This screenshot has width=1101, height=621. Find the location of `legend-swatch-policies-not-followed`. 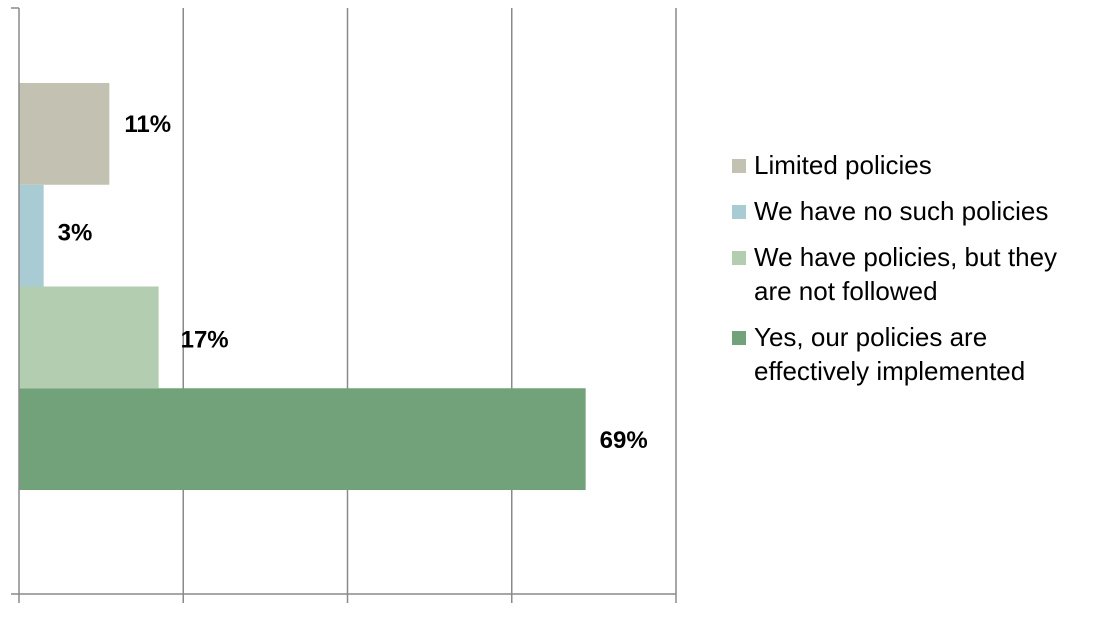

legend-swatch-policies-not-followed is located at coordinates (739, 258).